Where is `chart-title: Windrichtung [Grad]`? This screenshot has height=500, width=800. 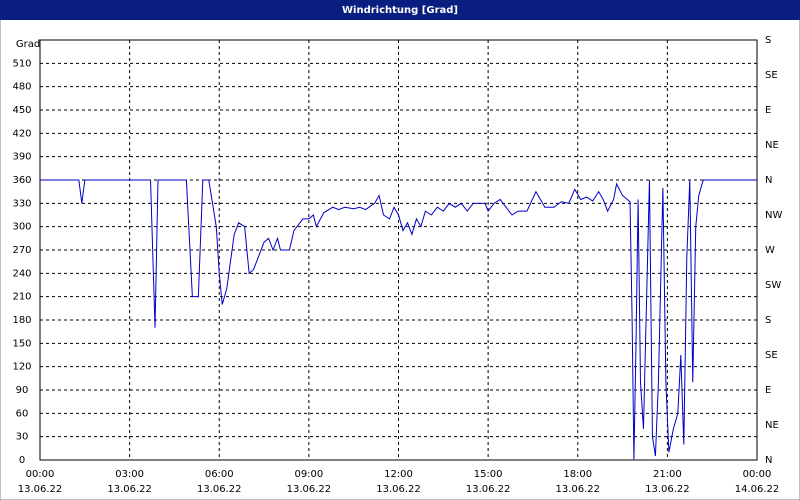
chart-title: Windrichtung [Grad] is located at coordinates (400, 10).